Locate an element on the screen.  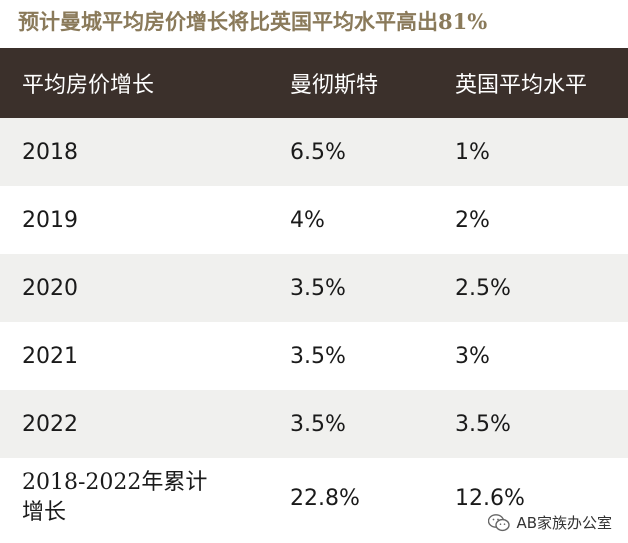
header-growth: 平均房价增长 is located at coordinates (88, 85).